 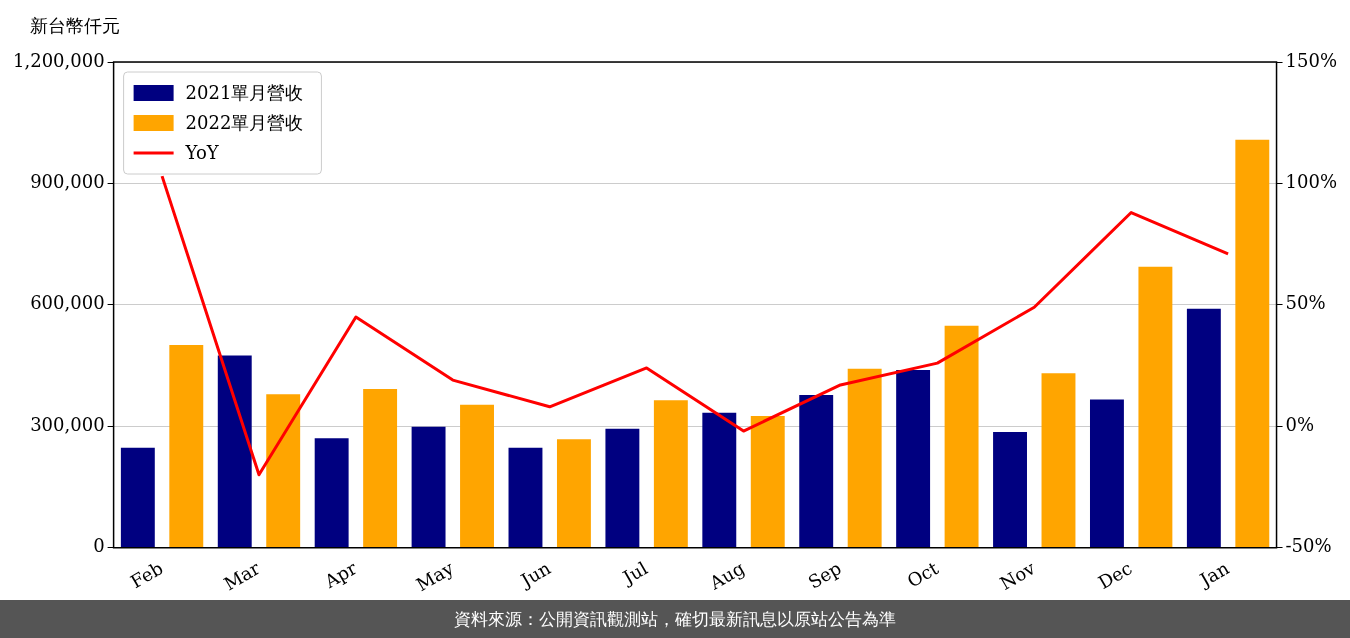 What do you see at coordinates (1311, 182) in the screenshot?
I see `y2-tick-label: 100%` at bounding box center [1311, 182].